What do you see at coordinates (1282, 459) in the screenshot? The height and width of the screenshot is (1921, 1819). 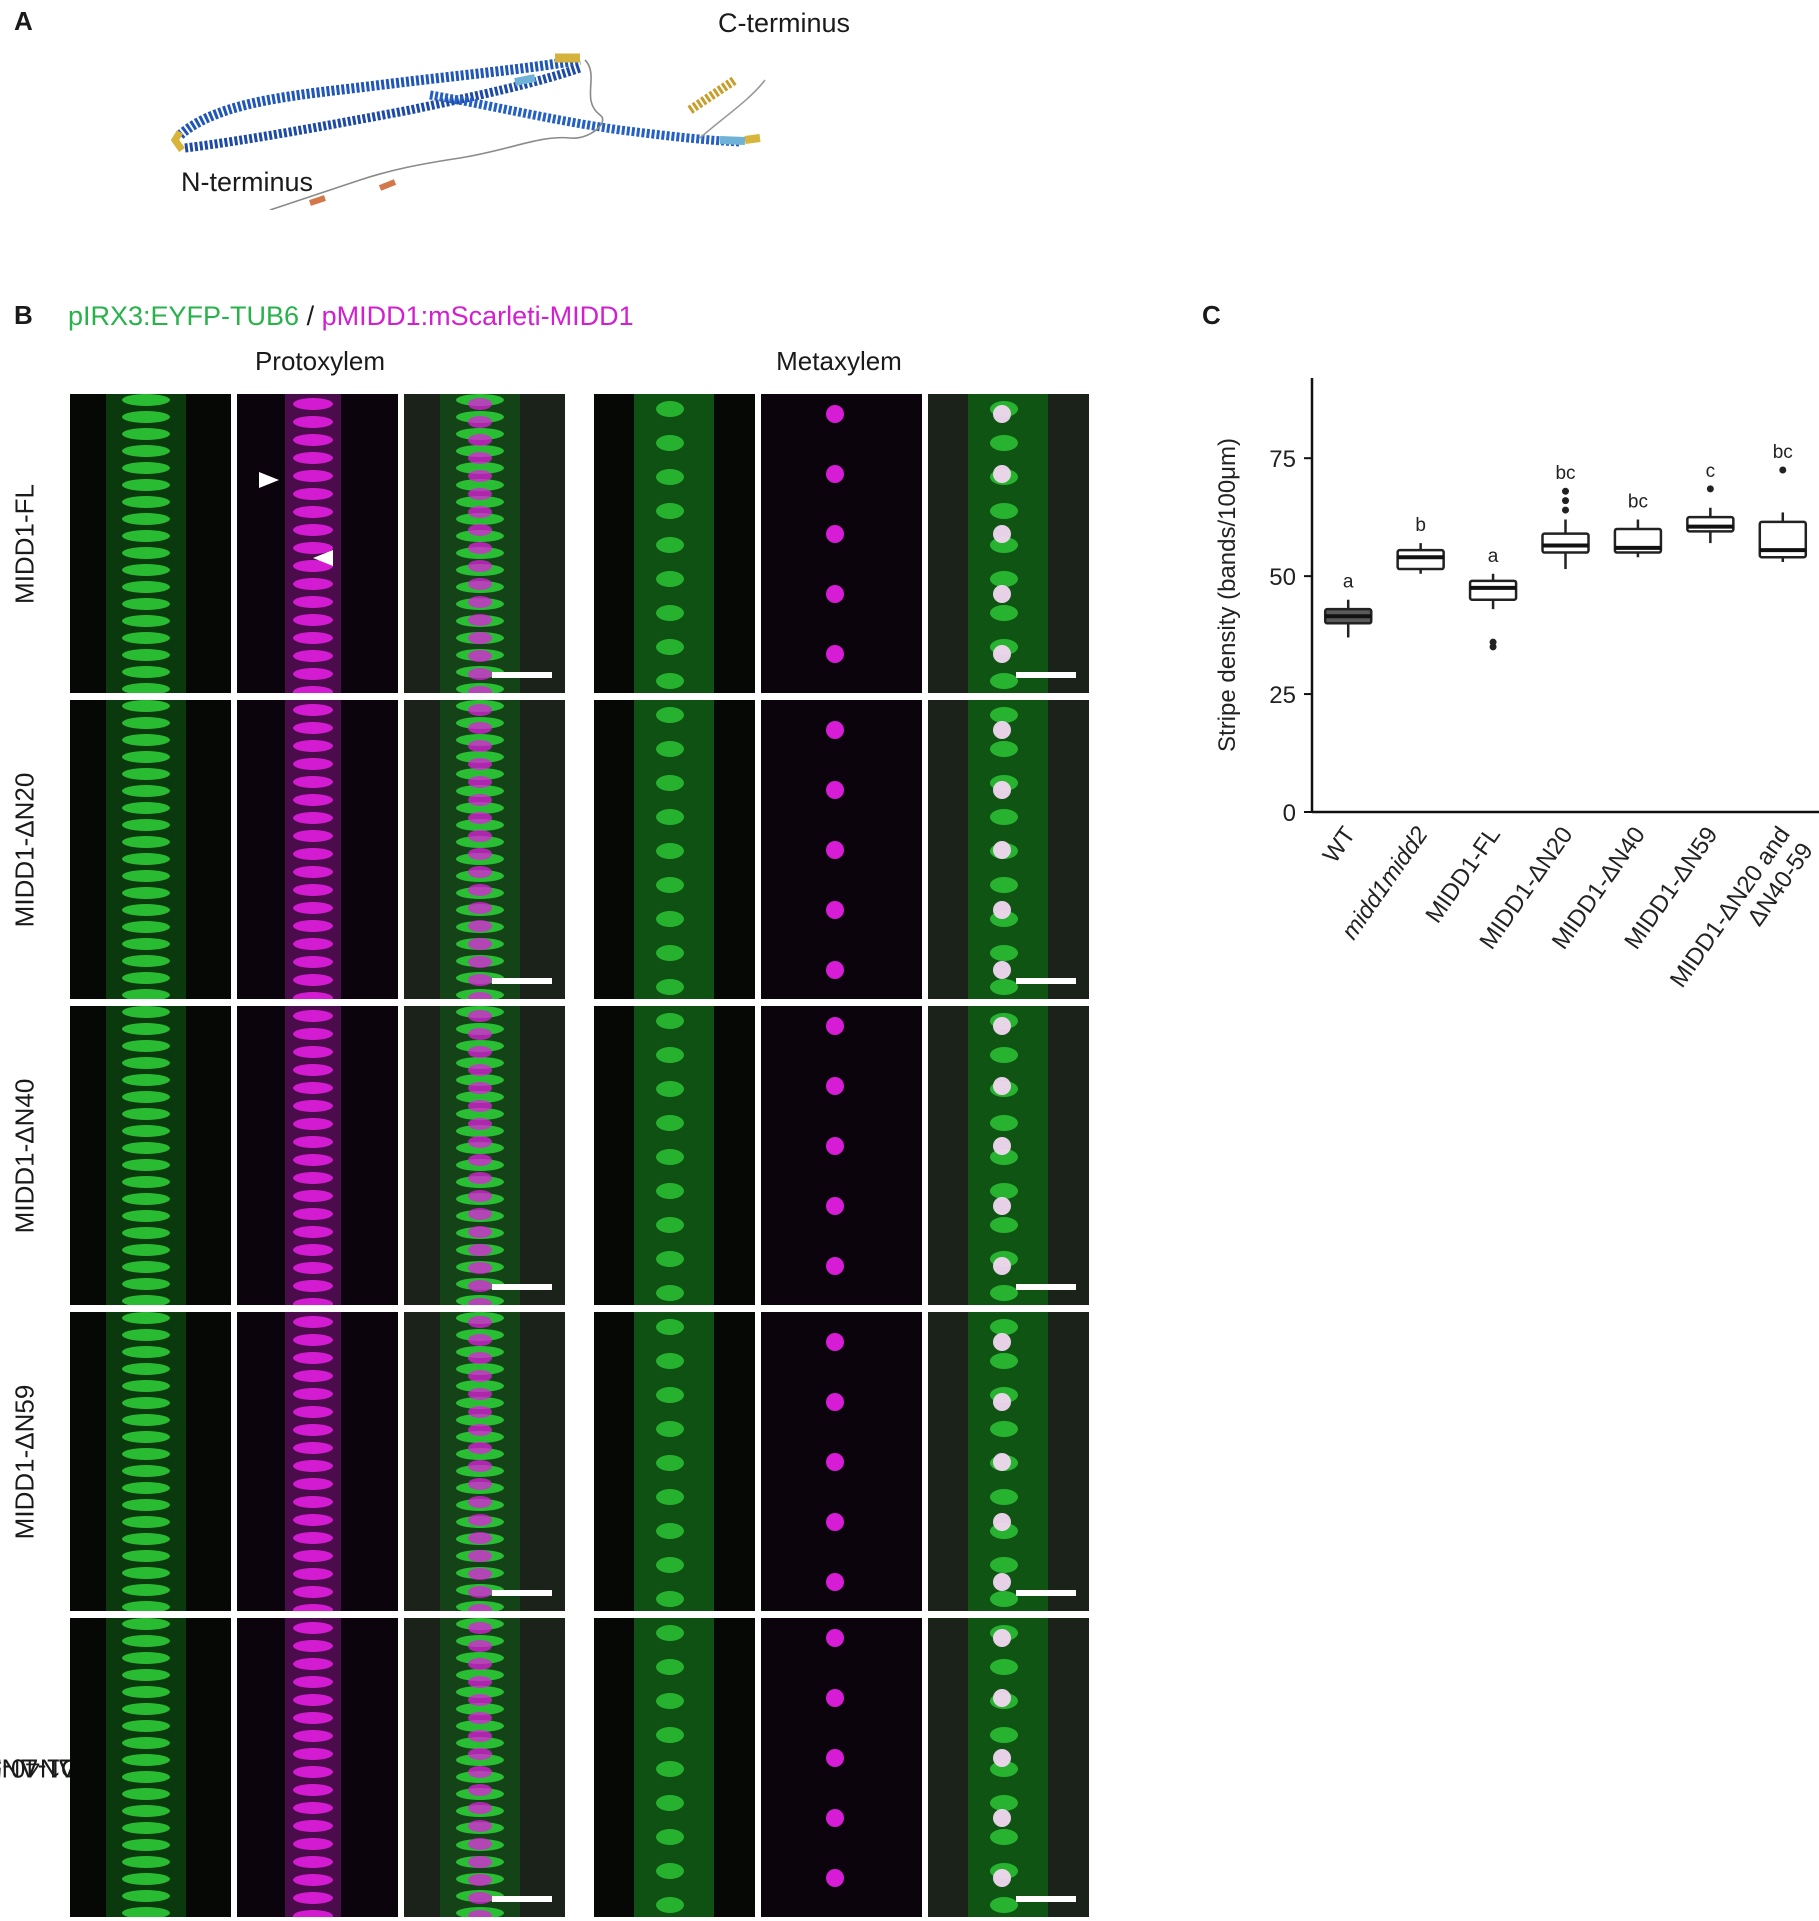 I see `y-tick-label: 75` at bounding box center [1282, 459].